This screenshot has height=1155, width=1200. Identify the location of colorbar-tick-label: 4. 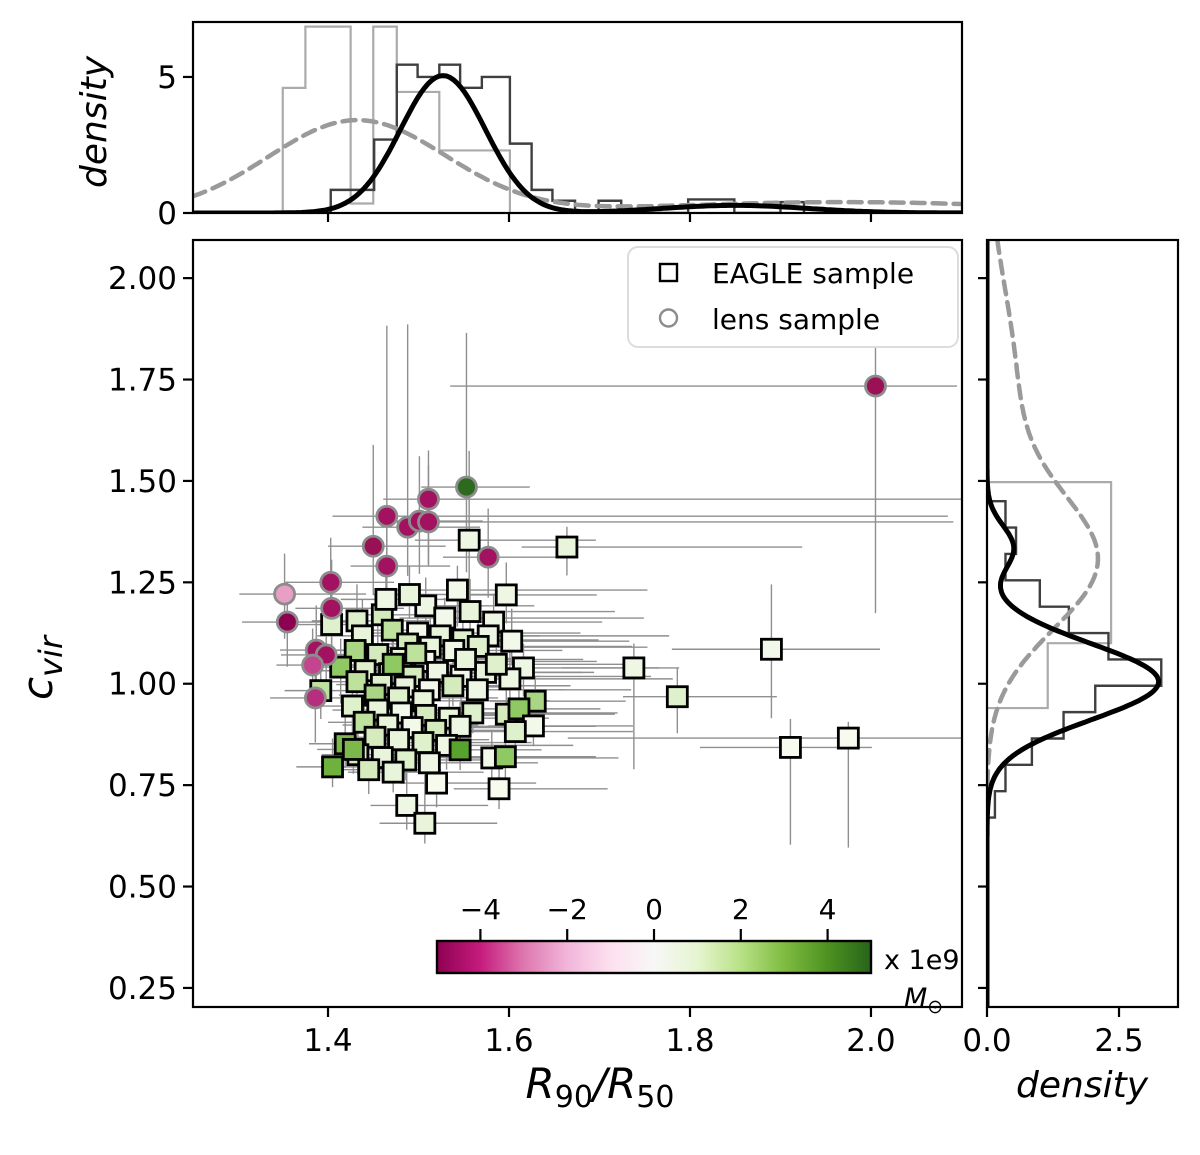
(828, 909).